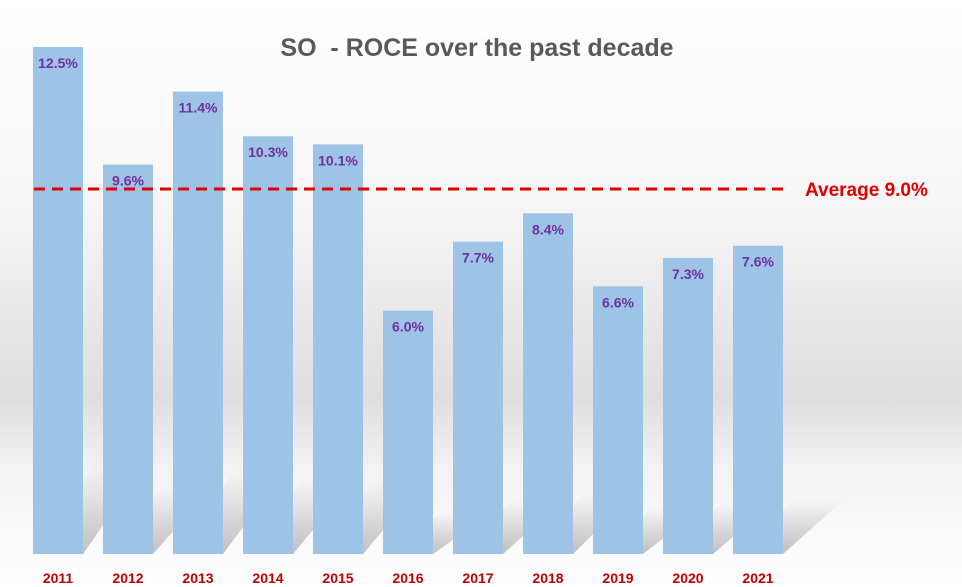 This screenshot has width=962, height=587. I want to click on data-label-2017: 7.7%, so click(478, 258).